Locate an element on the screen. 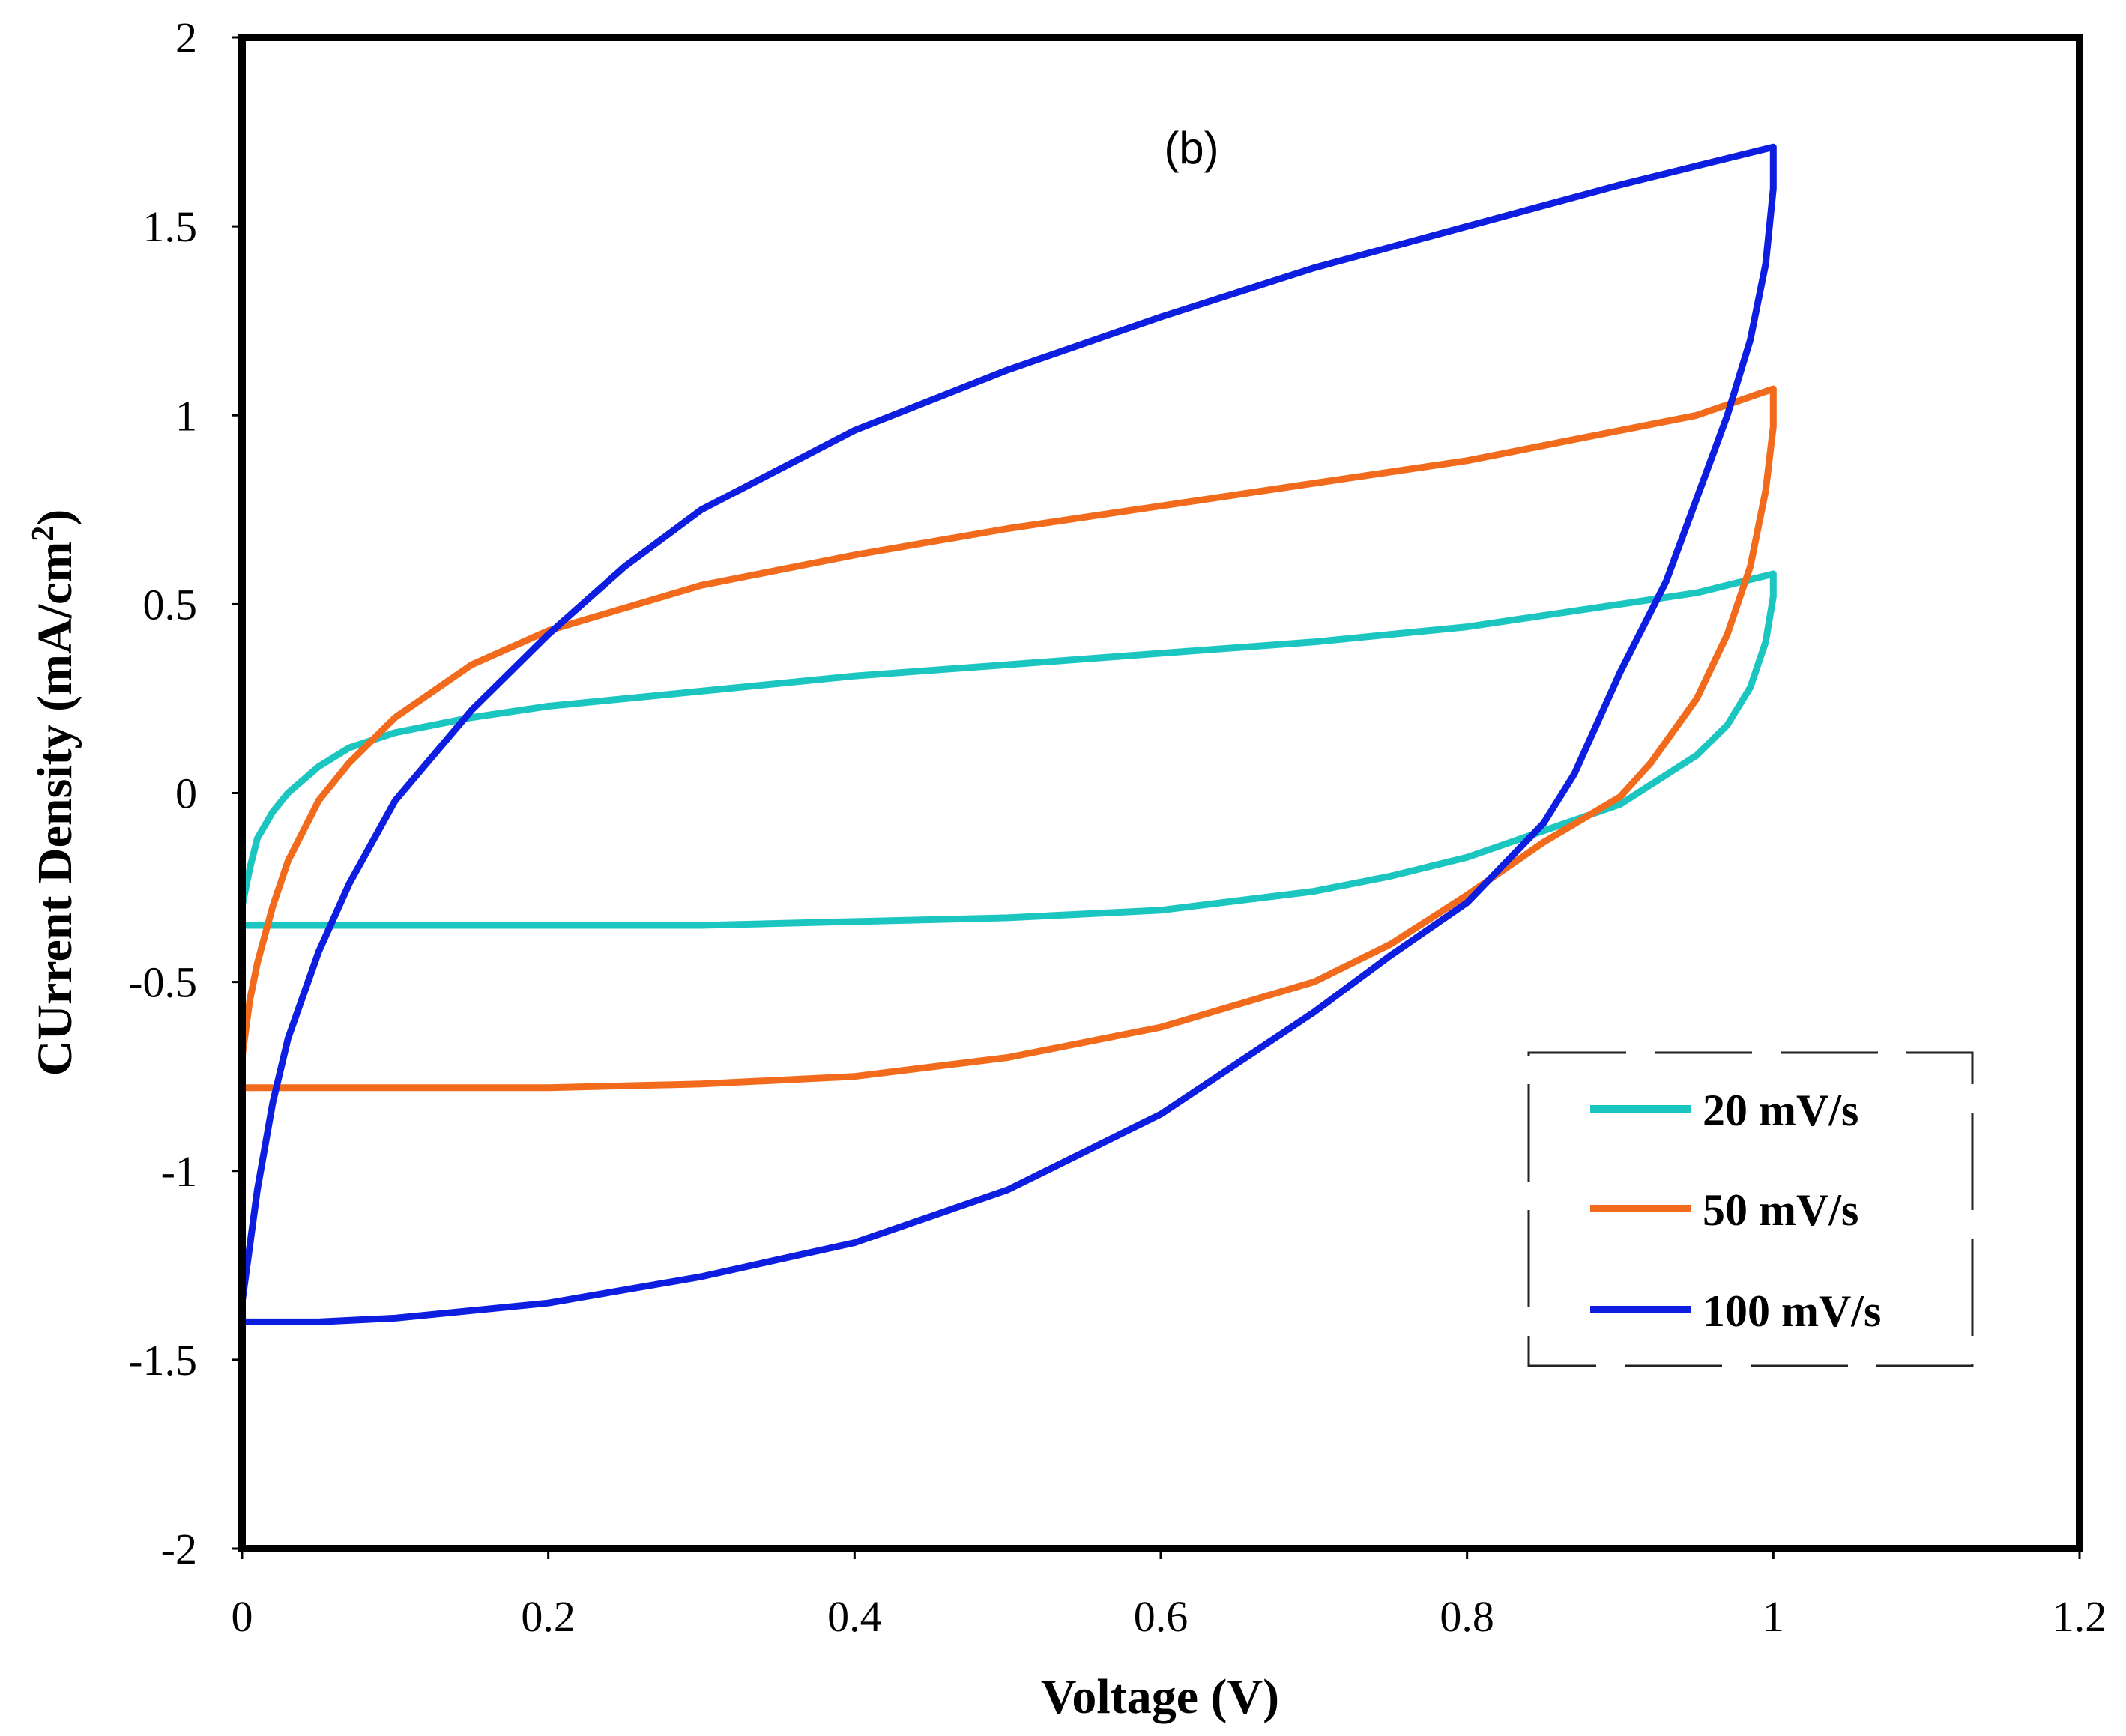 The height and width of the screenshot is (1736, 2126). y-axis-title-main: CUrrent Density (mA/cm is located at coordinates (55, 809).